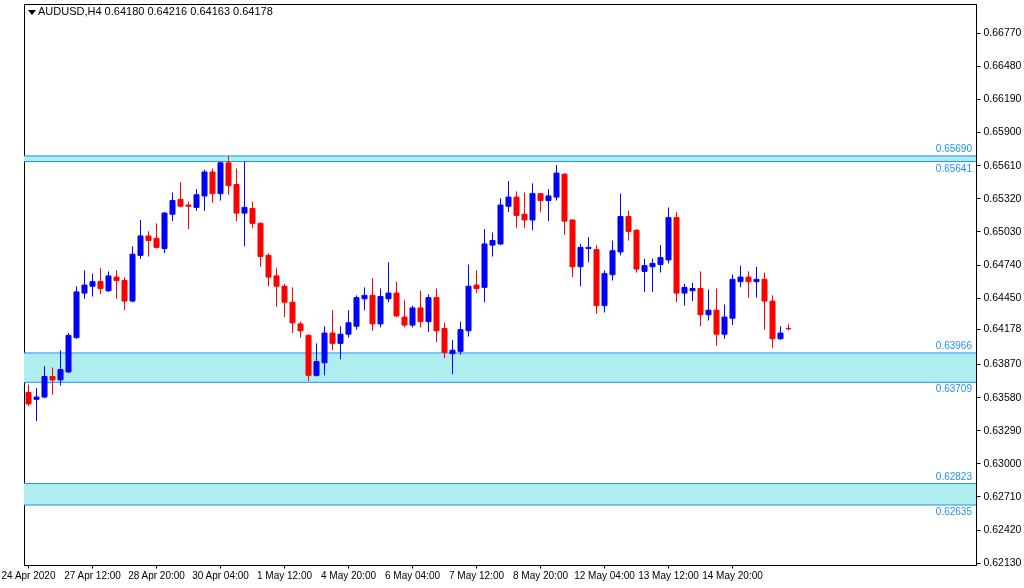  What do you see at coordinates (954, 168) in the screenshot?
I see `ref-line-label: 0.65641` at bounding box center [954, 168].